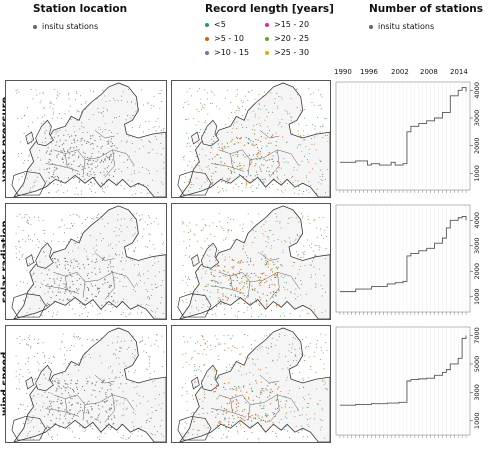 The width and height of the screenshot is (500, 450). I want to click on station-dot-icon, so click(35, 26).